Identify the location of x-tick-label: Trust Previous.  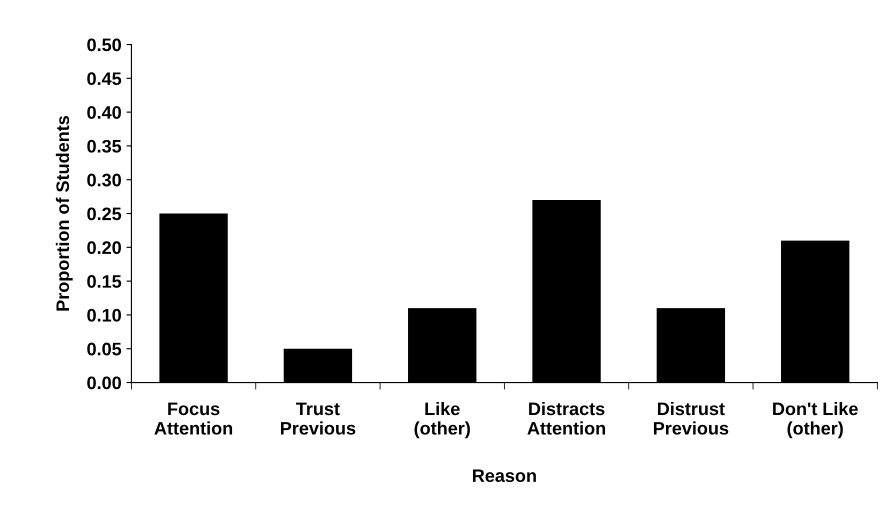
(318, 418).